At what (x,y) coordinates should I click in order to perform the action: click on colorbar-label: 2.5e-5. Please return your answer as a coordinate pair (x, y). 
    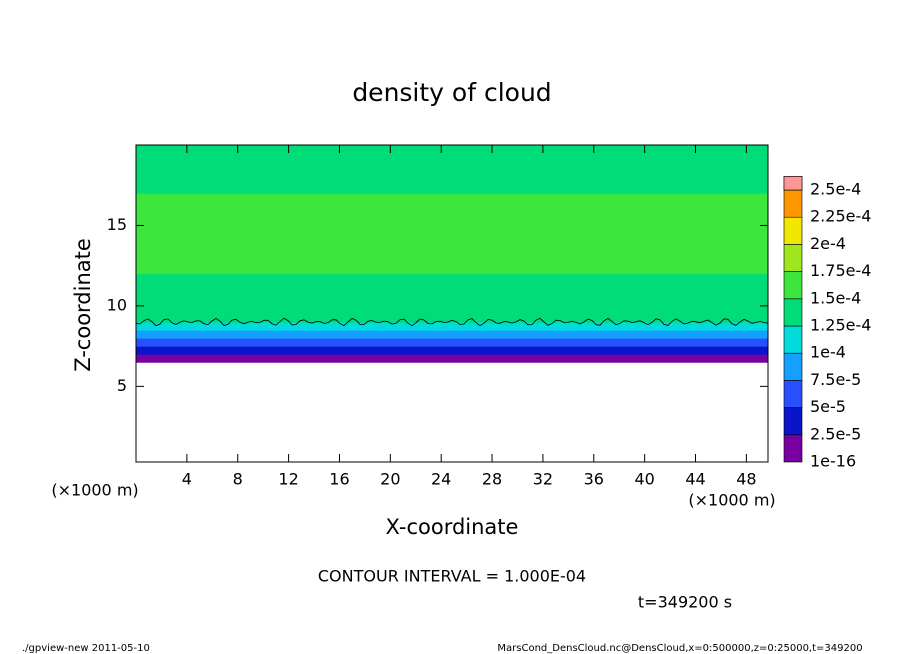
    Looking at the image, I should click on (835, 433).